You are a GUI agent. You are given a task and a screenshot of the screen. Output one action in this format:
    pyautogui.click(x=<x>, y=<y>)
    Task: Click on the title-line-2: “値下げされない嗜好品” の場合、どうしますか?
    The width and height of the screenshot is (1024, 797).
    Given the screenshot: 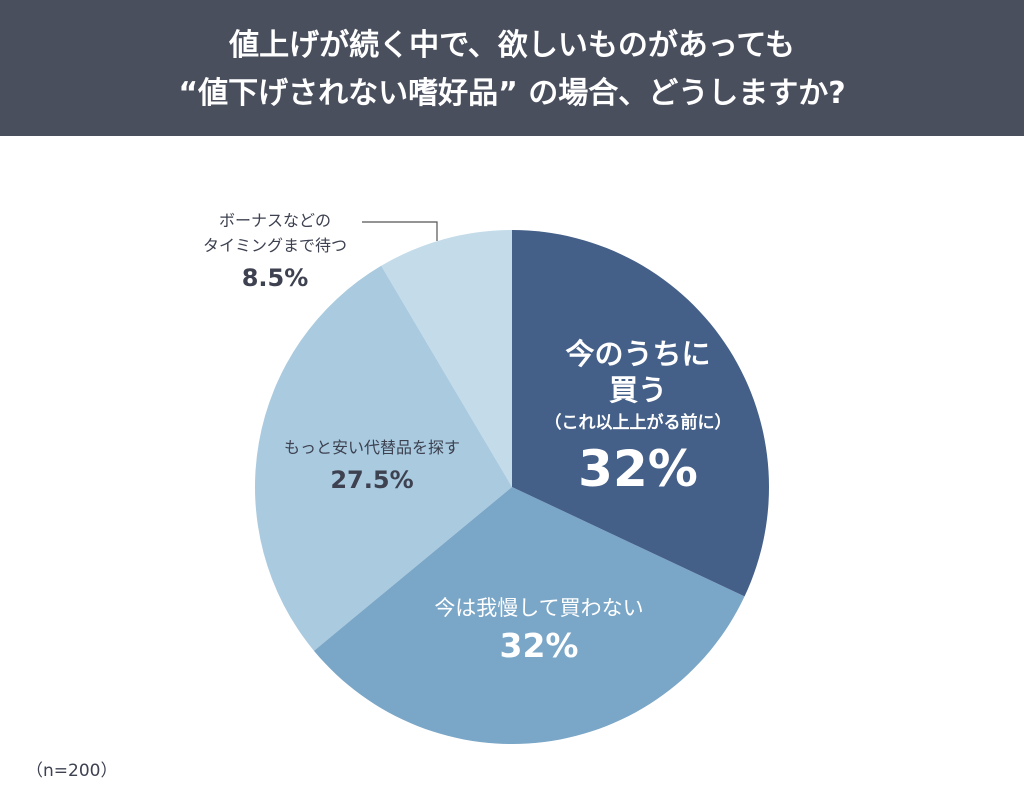 What is the action you would take?
    pyautogui.click(x=512, y=93)
    